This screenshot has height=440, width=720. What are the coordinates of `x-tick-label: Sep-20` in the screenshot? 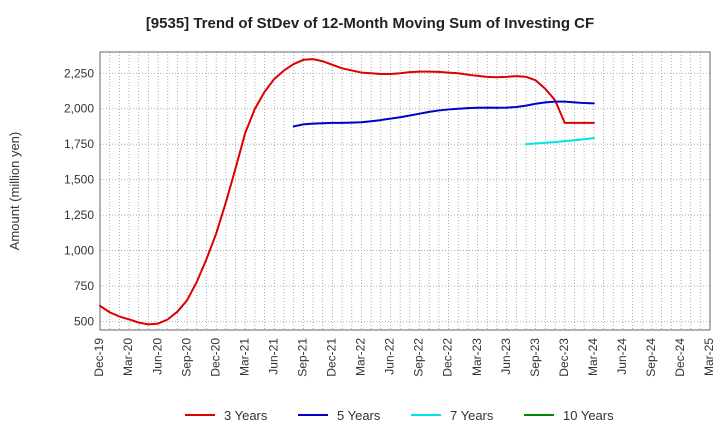 It's located at (186, 357).